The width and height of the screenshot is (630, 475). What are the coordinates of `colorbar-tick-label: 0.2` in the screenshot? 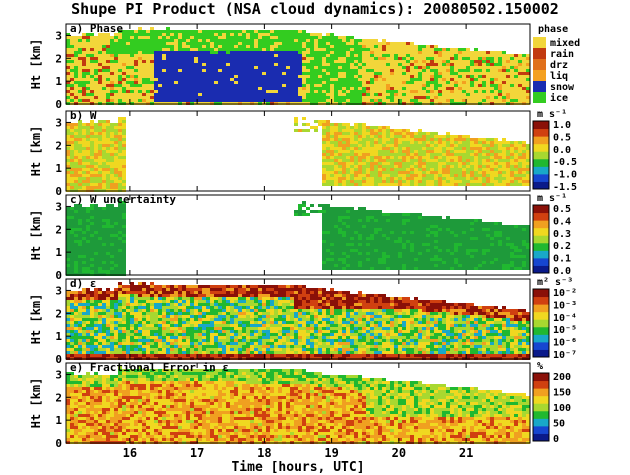 It's located at (562, 246).